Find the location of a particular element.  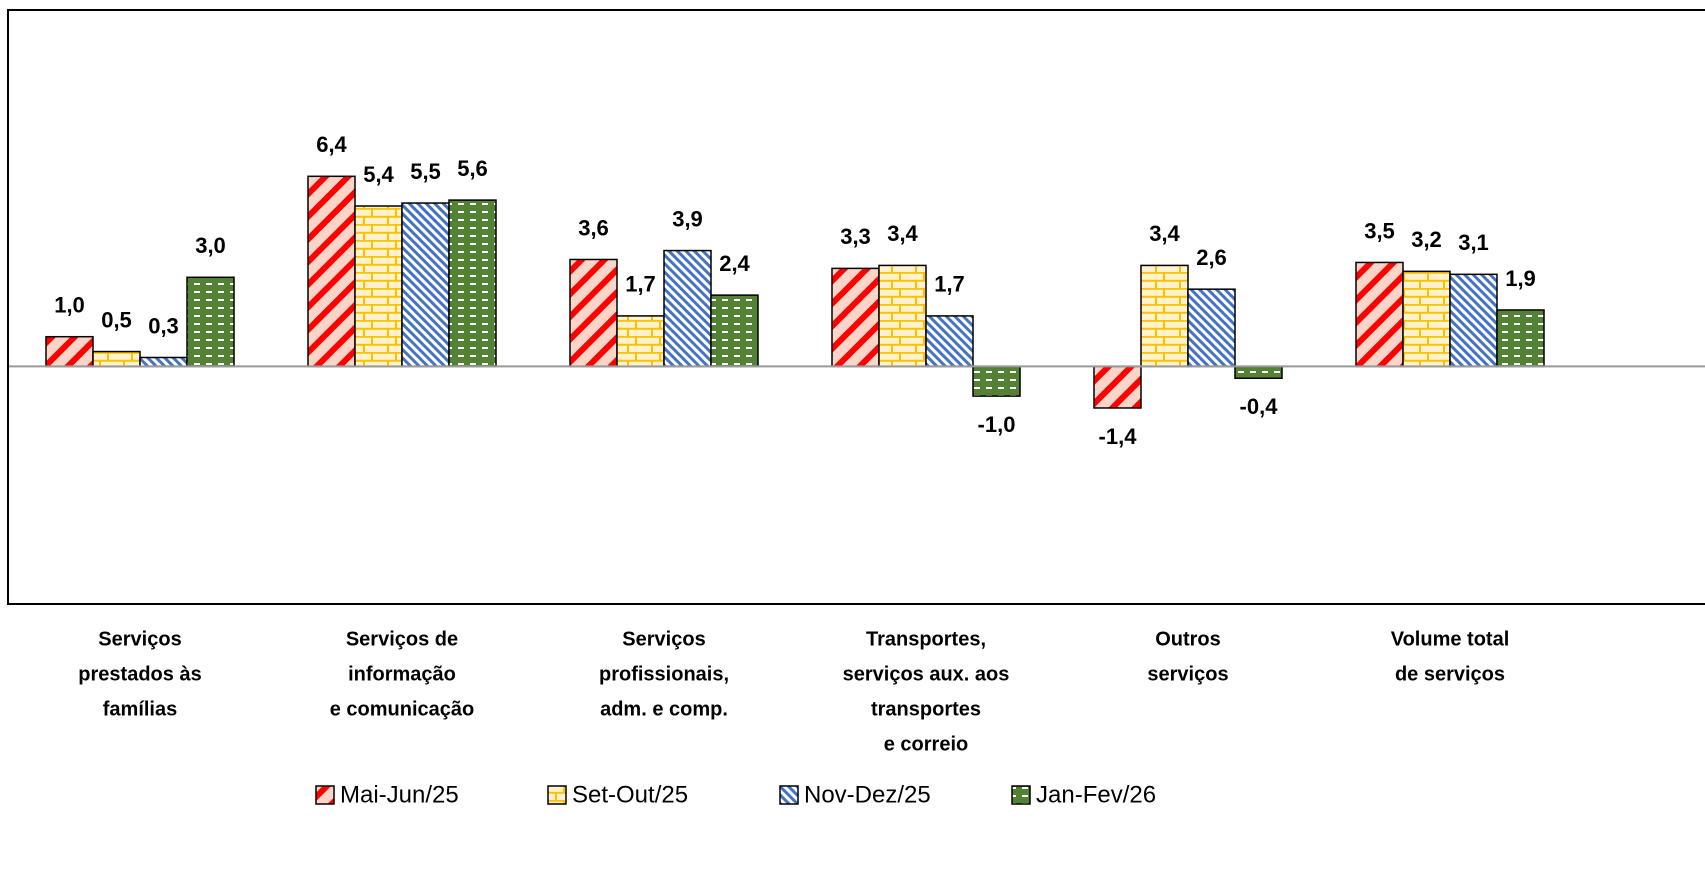

data-label: -1,4 is located at coordinates (1118, 436).